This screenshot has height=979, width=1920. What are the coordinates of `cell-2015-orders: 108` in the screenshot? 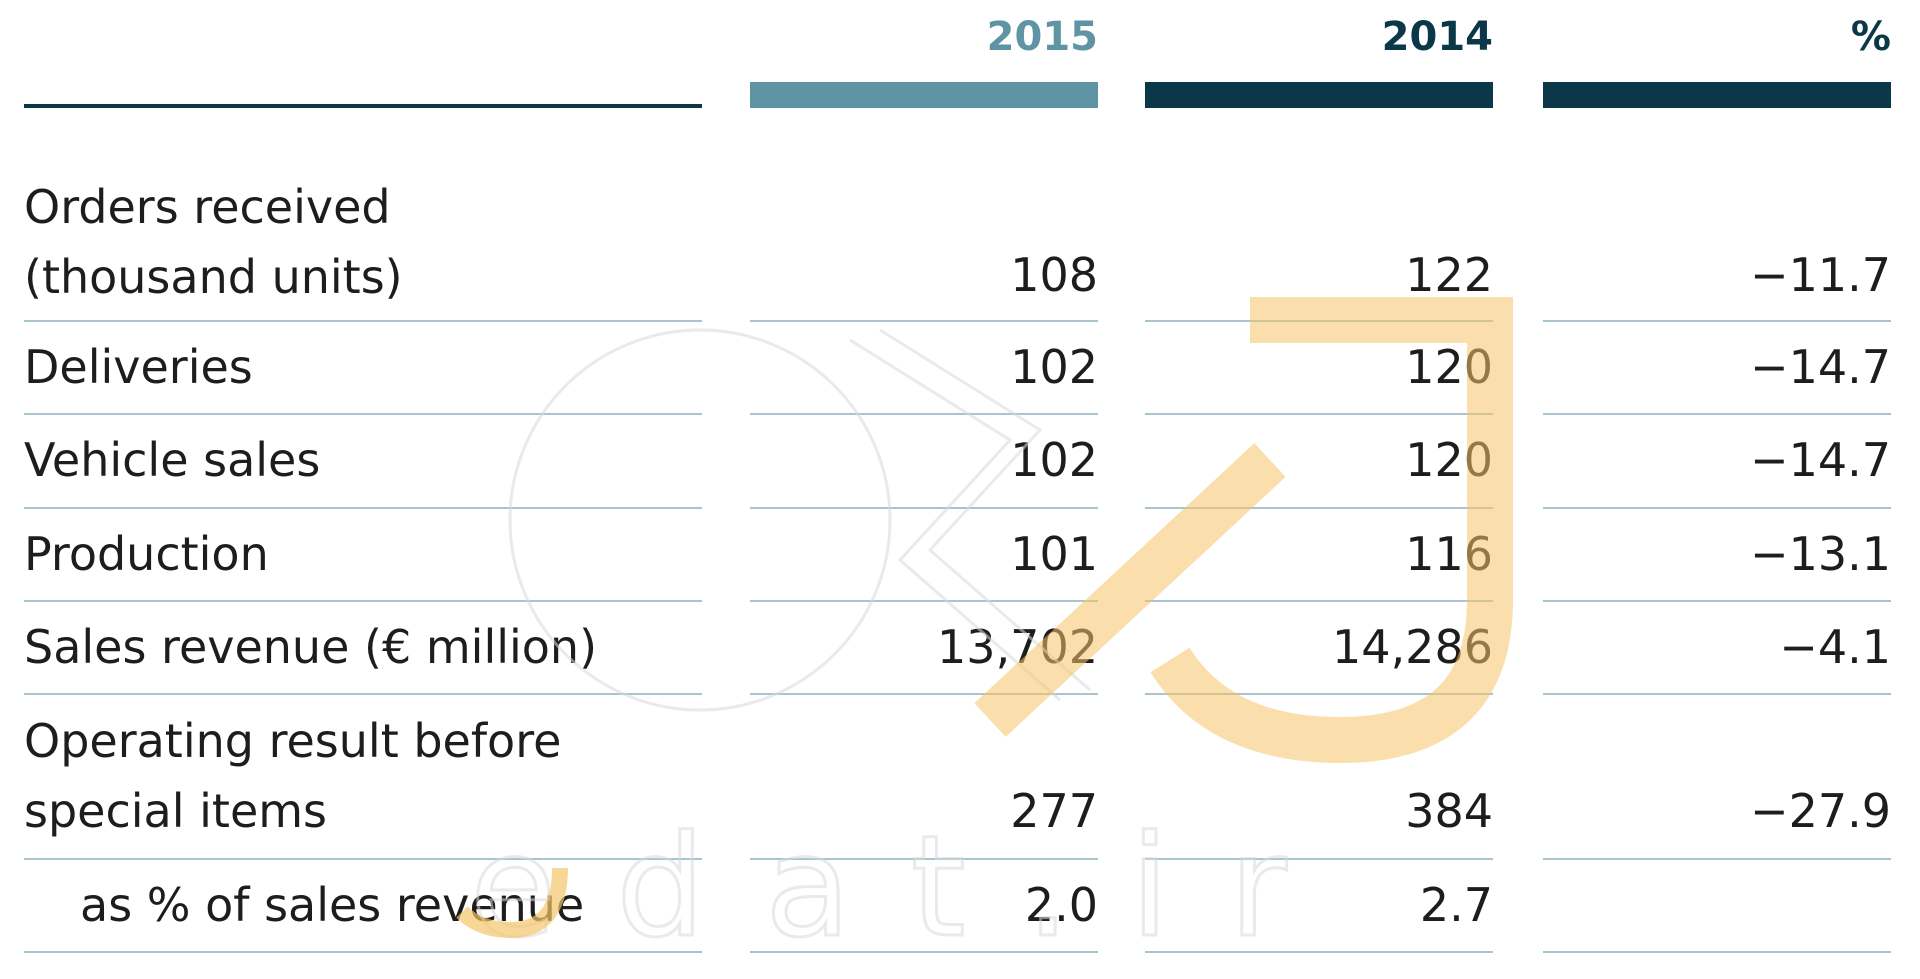 It's located at (1054, 275).